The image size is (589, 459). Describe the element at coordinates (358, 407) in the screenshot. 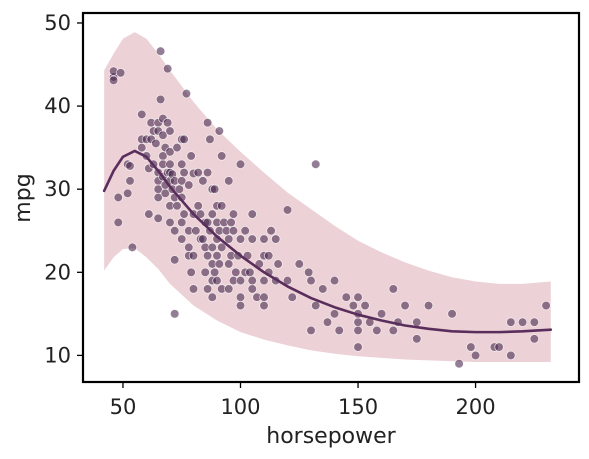

I see `x-tick-label: 150` at that location.